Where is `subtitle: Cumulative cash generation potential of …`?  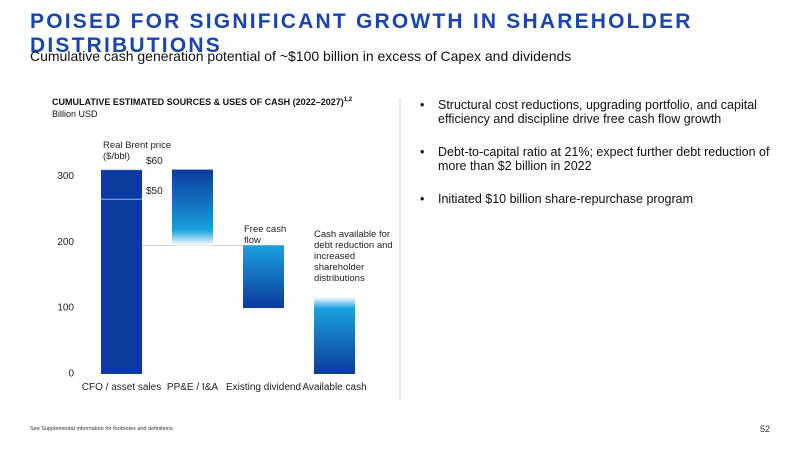 subtitle: Cumulative cash generation potential of … is located at coordinates (301, 56).